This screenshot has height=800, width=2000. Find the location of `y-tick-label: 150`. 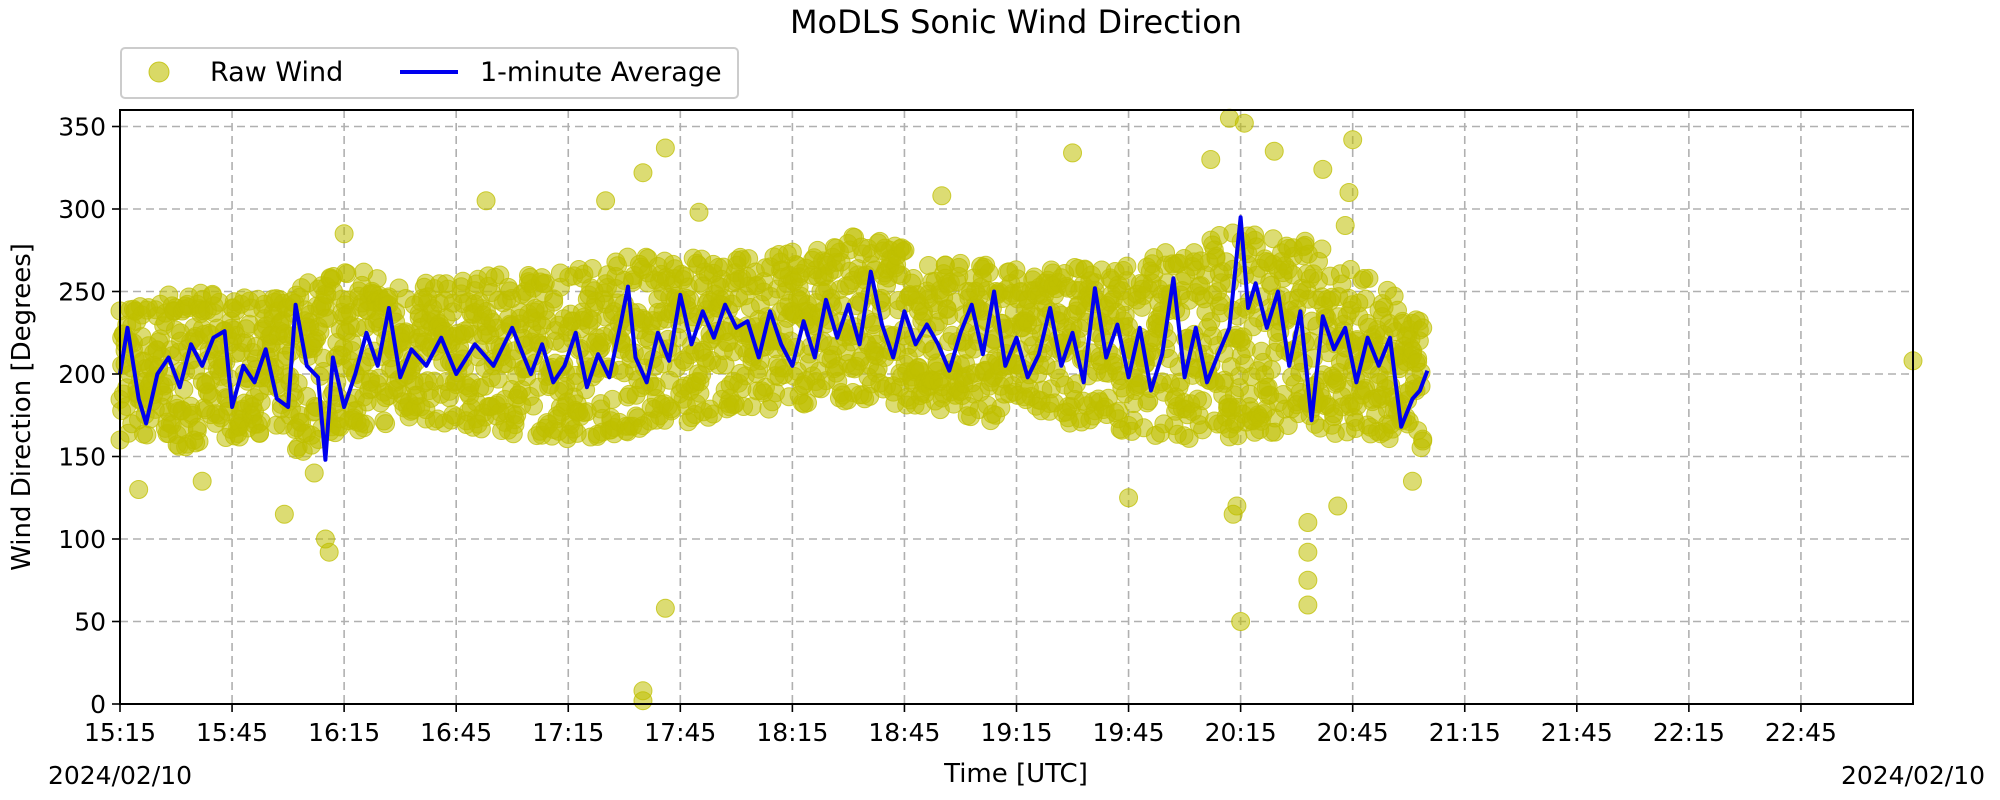

y-tick-label: 150 is located at coordinates (82, 457).